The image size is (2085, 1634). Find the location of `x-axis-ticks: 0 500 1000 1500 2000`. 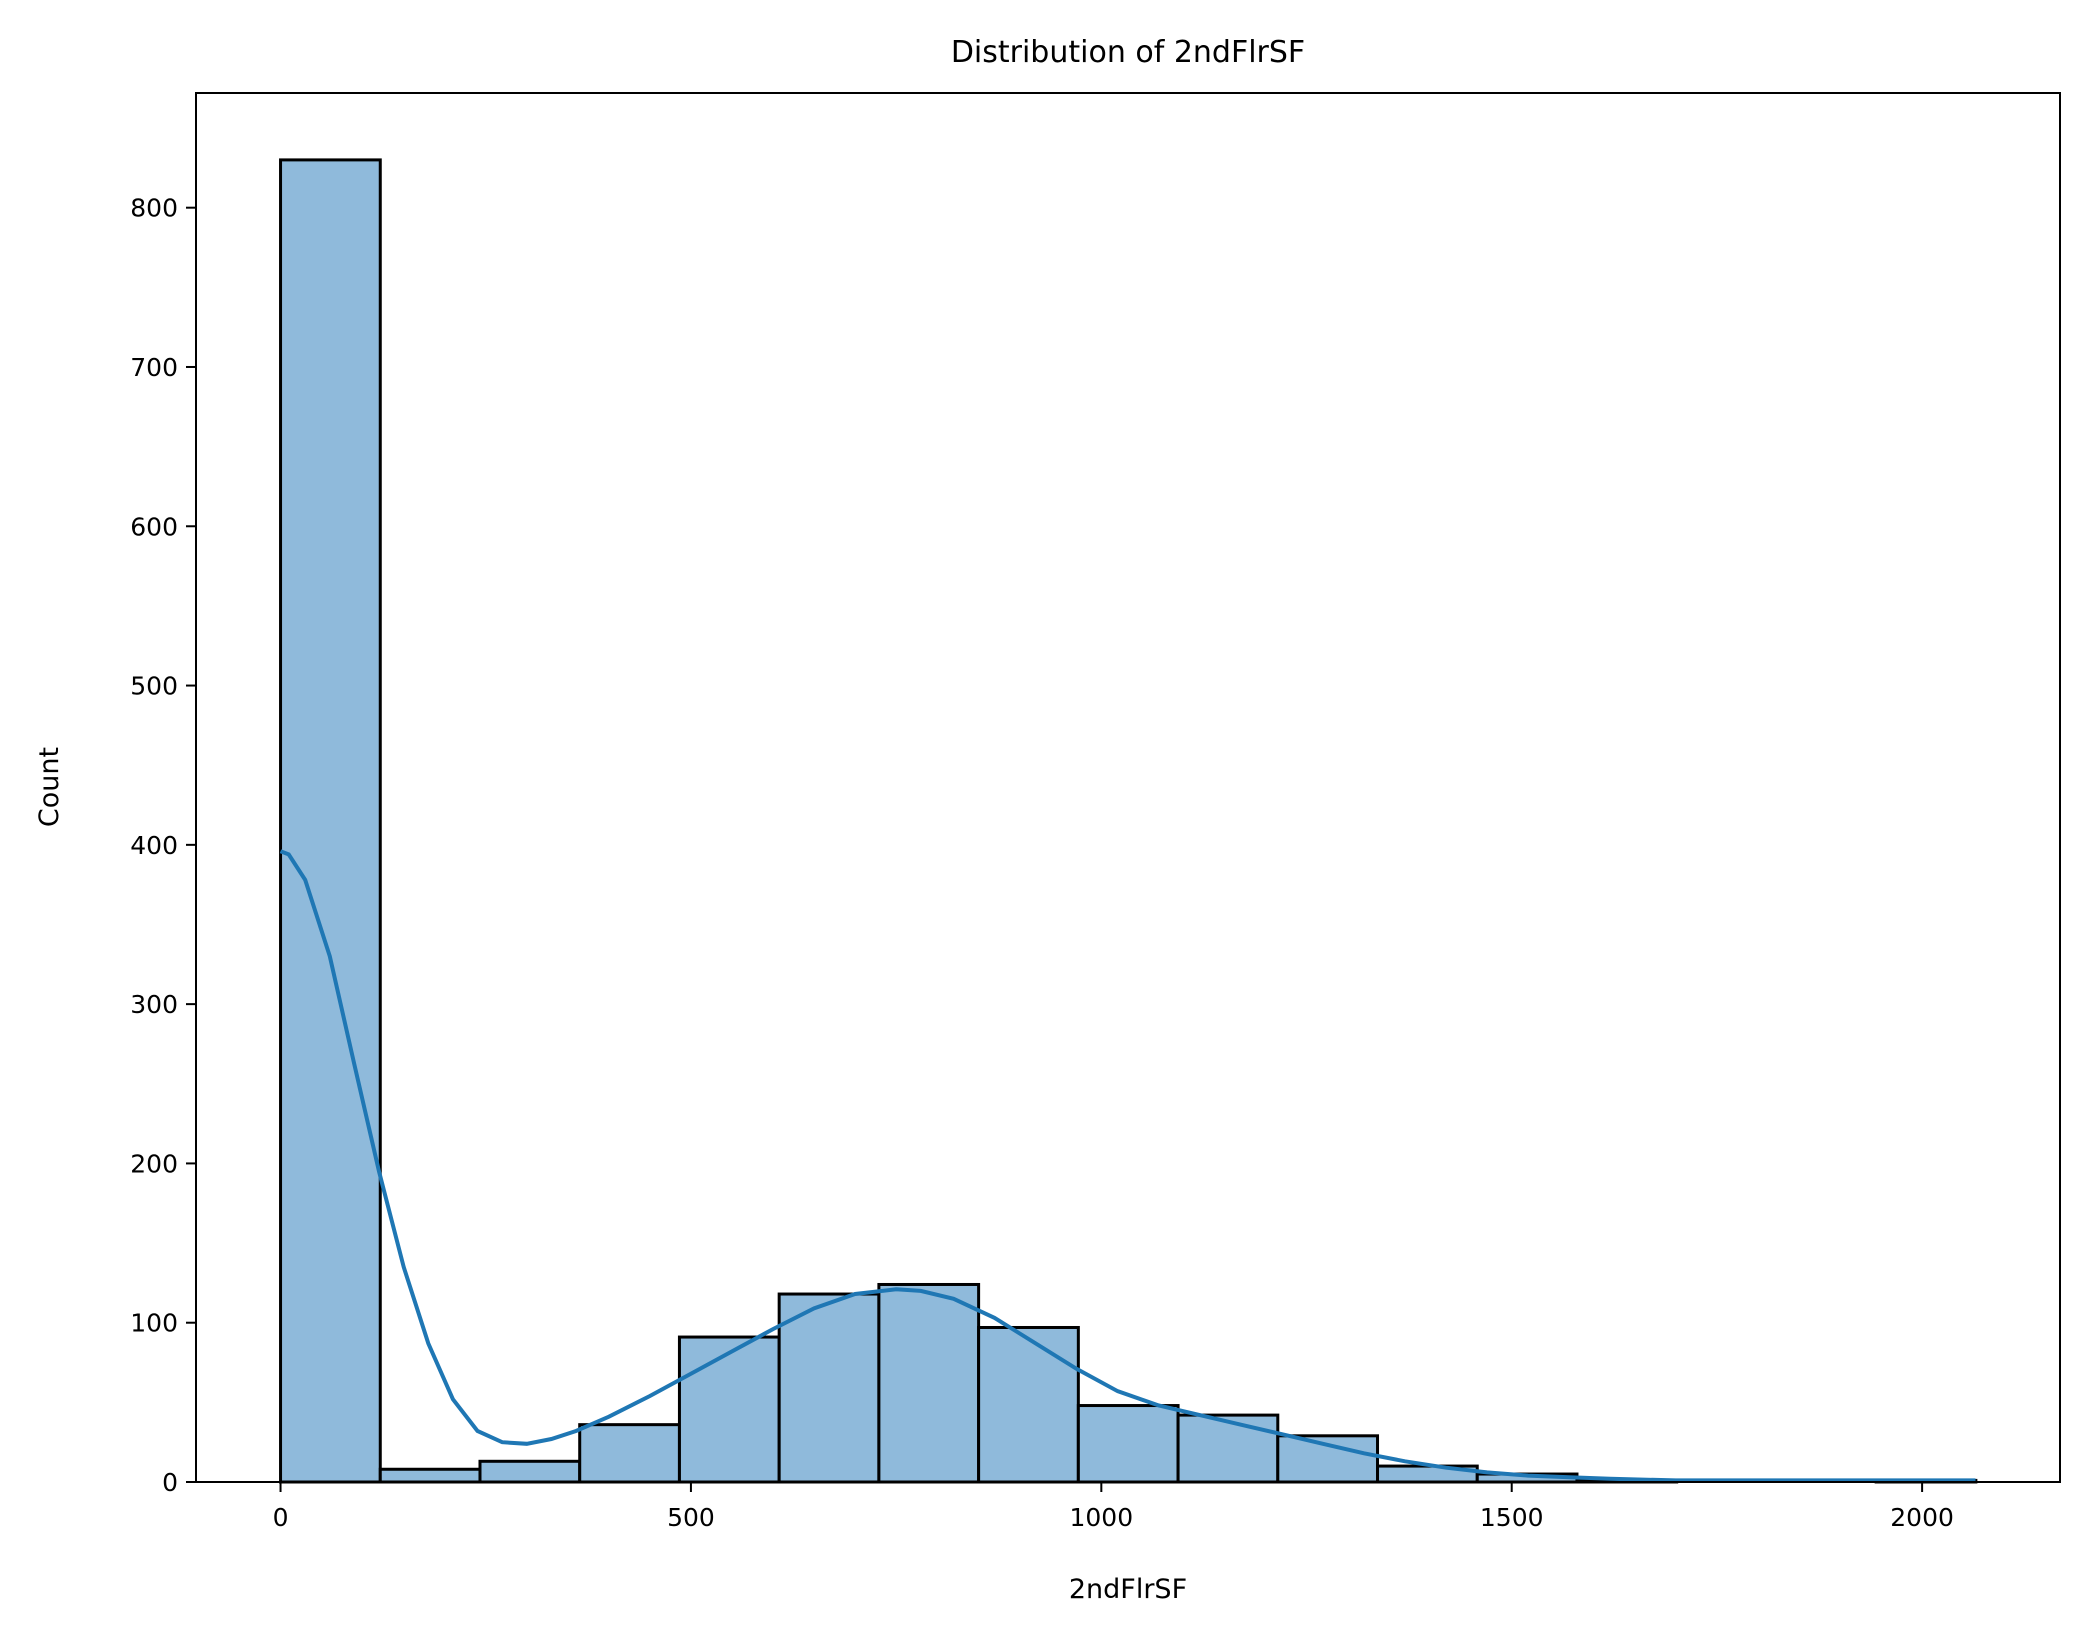

x-axis-ticks: 0 500 1000 1500 2000 is located at coordinates (1113, 1507).